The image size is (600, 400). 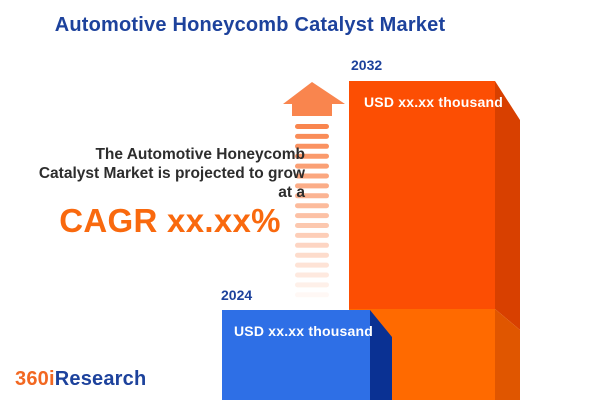 I want to click on description-line-3: at a, so click(x=291, y=192).